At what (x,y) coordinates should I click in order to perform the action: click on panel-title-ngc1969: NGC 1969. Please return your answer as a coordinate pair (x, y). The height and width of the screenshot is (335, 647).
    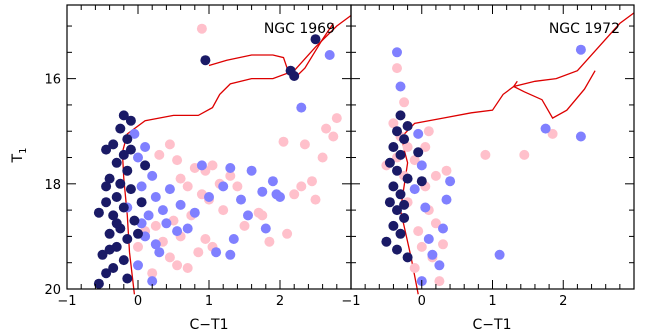
    Looking at the image, I should click on (299, 29).